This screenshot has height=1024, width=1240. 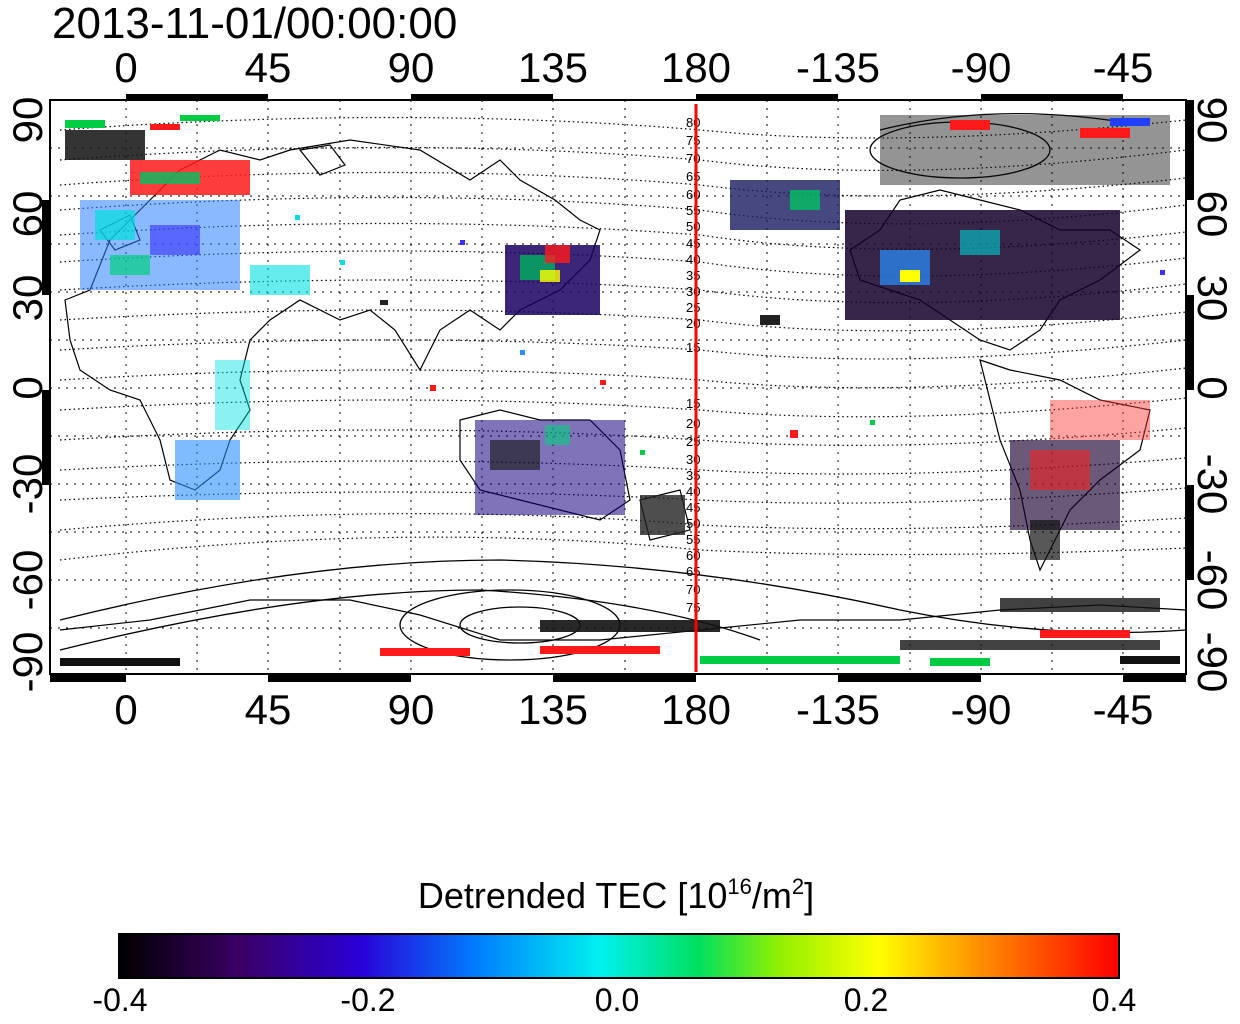 What do you see at coordinates (255, 24) in the screenshot?
I see `map-title: 2013-11-01/00:00:00` at bounding box center [255, 24].